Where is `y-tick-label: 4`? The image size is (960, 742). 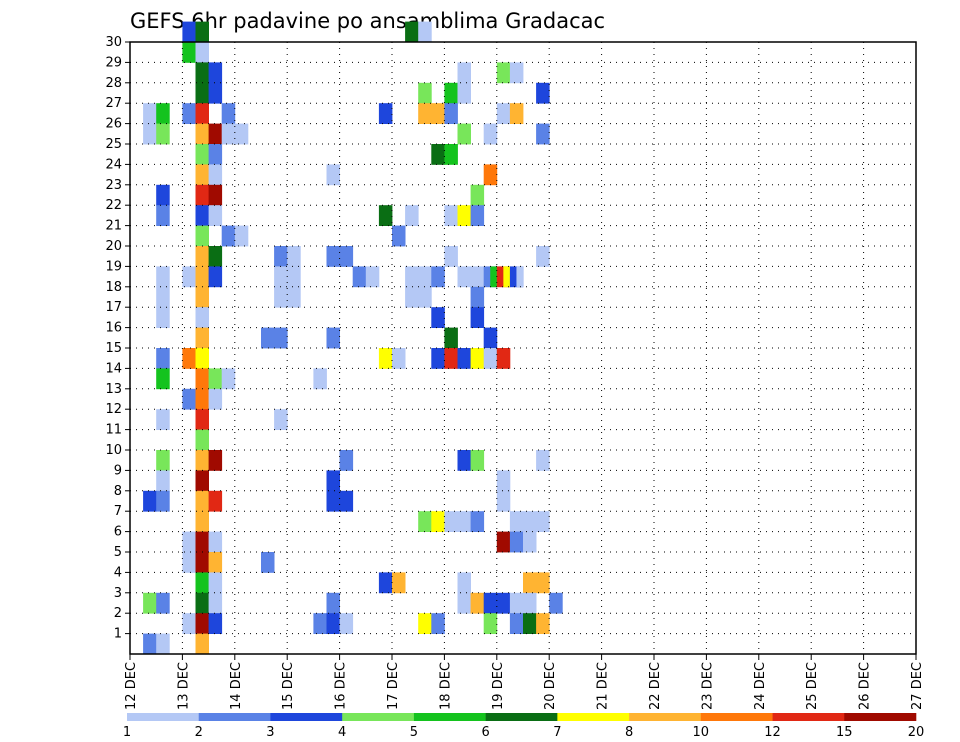 y-tick-label: 4 is located at coordinates (118, 572).